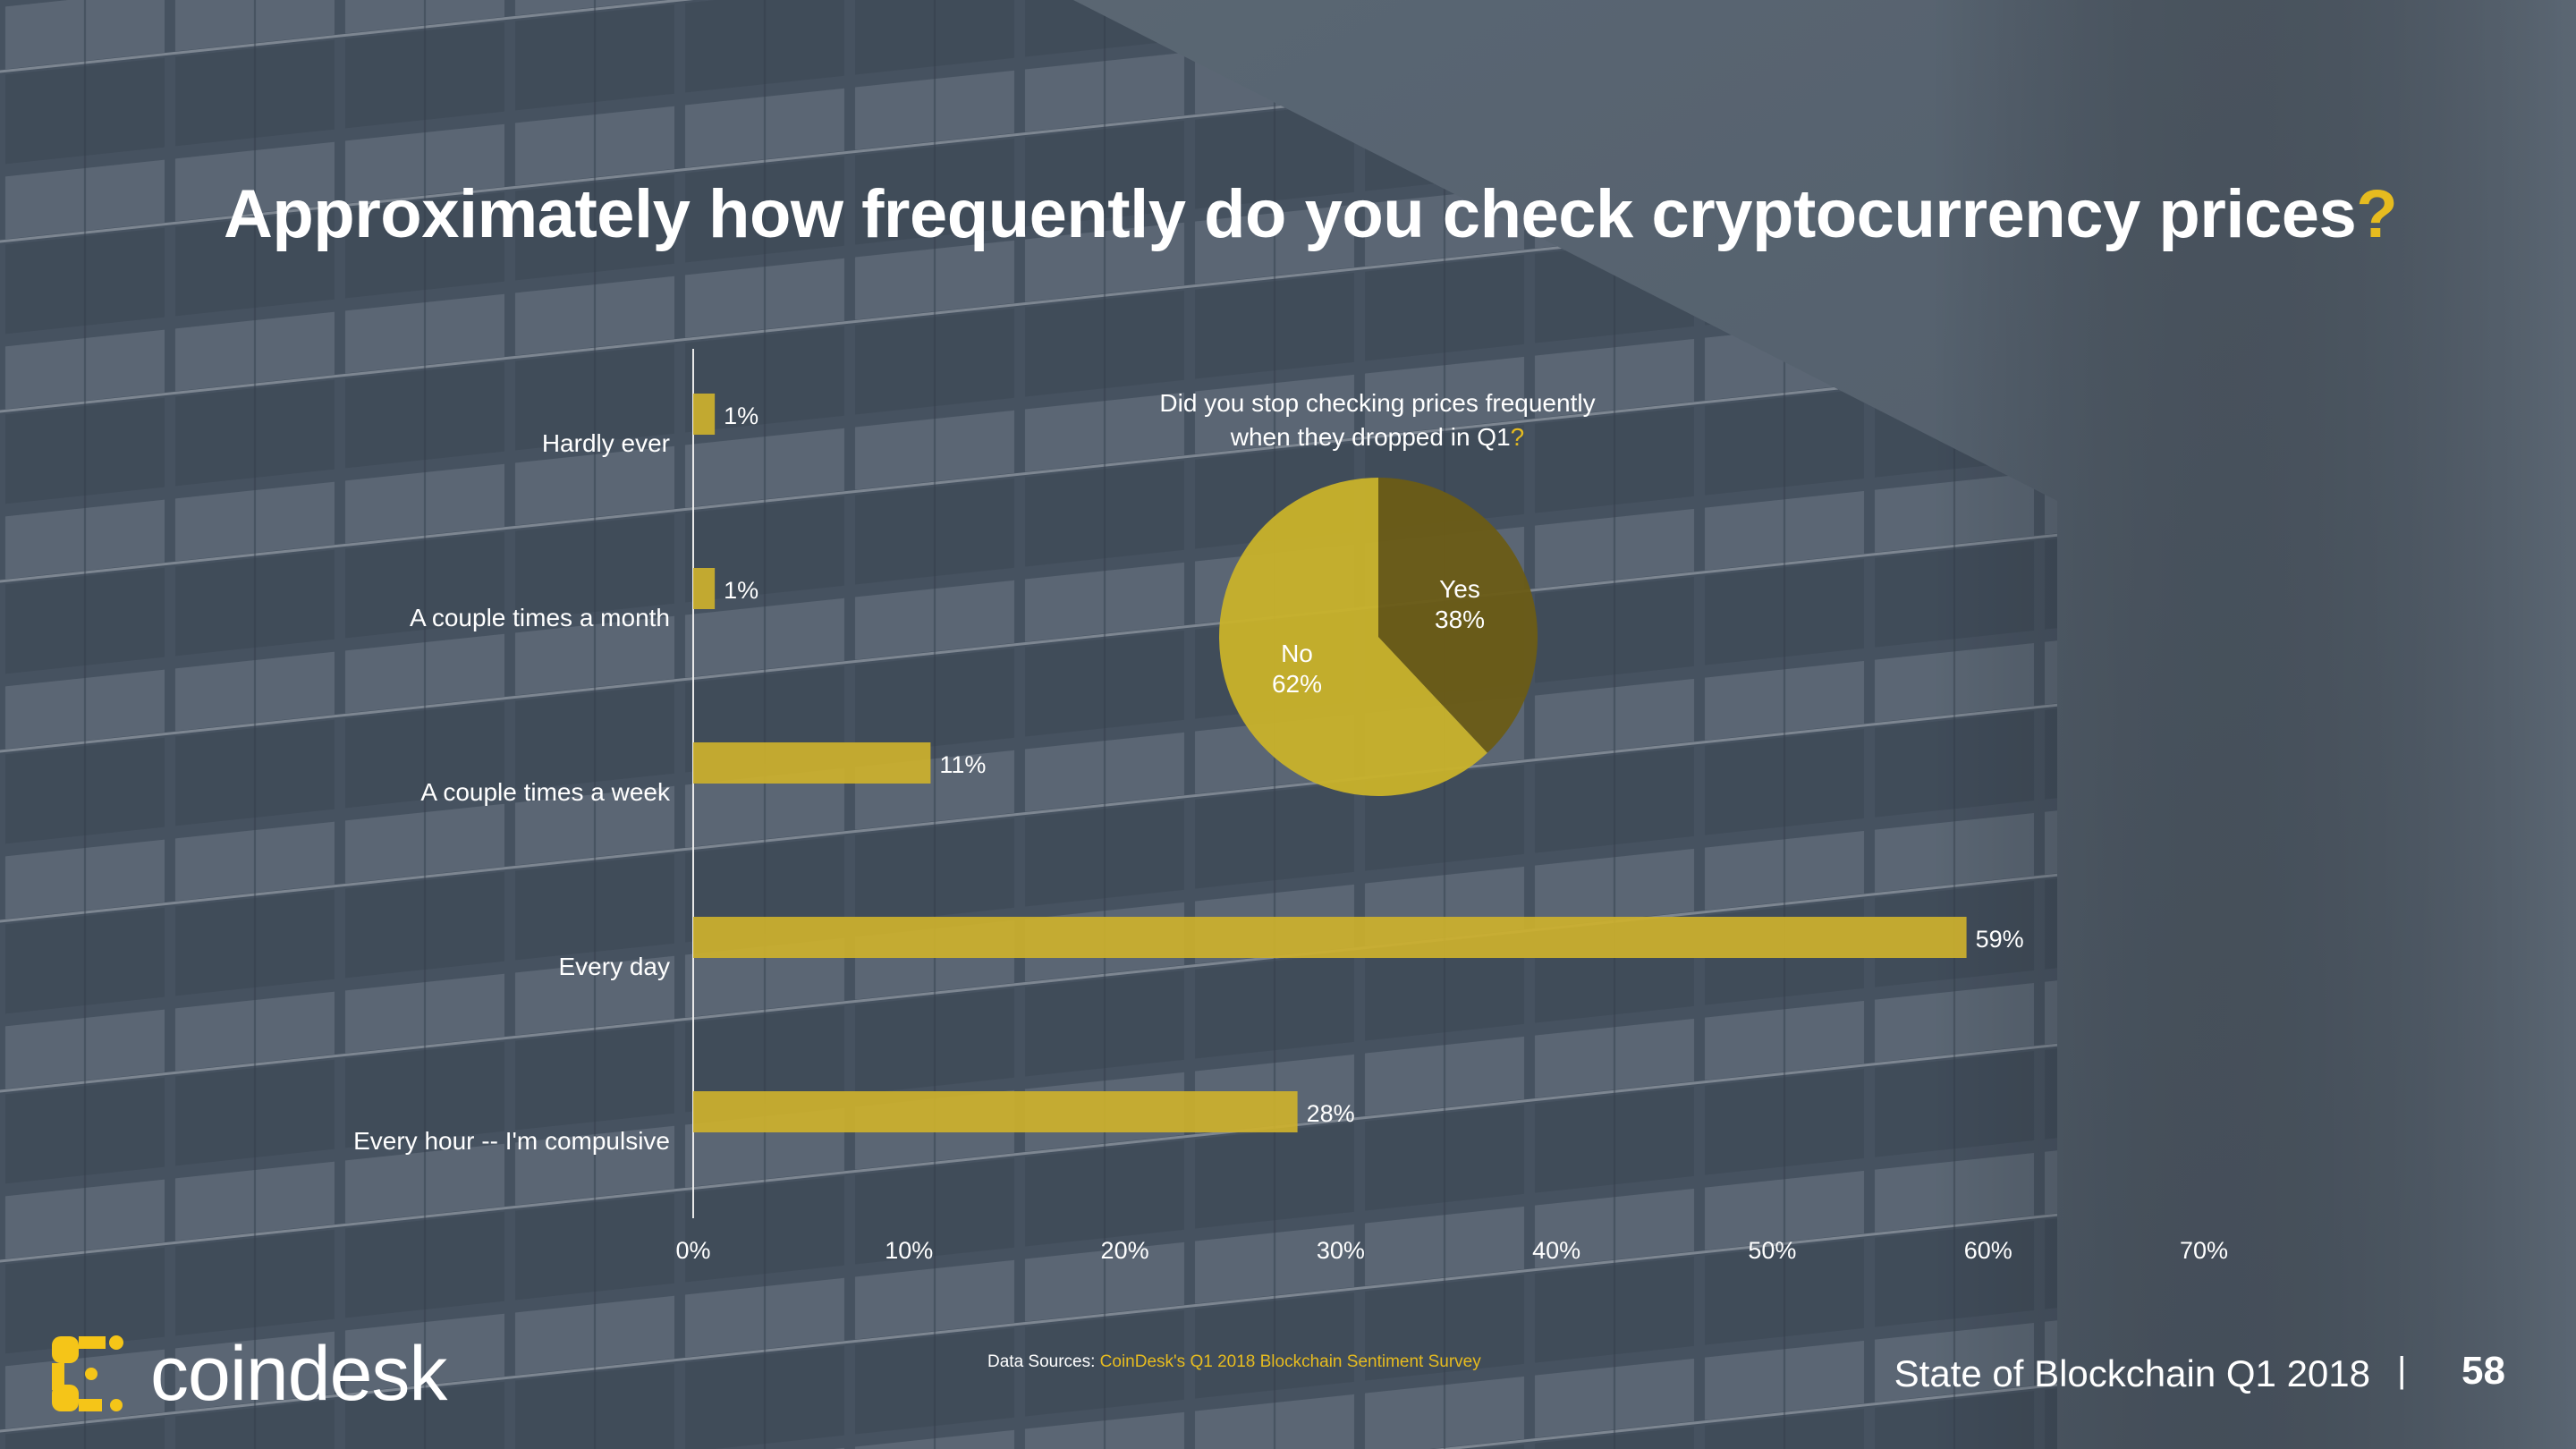 This screenshot has width=2576, height=1449. I want to click on bar-value-label-0: 1%, so click(741, 415).